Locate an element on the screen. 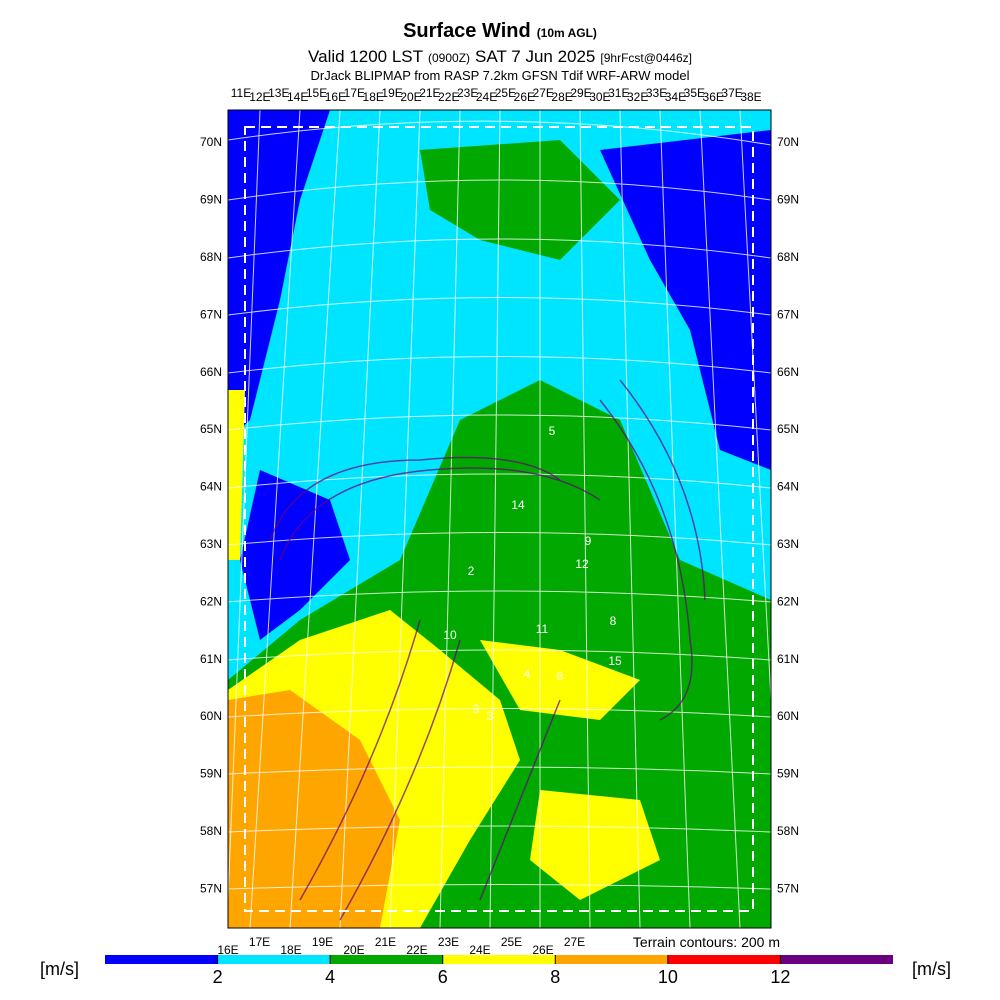 Image resolution: width=1000 pixels, height=1000 pixels. lat-label: 69N is located at coordinates (211, 200).